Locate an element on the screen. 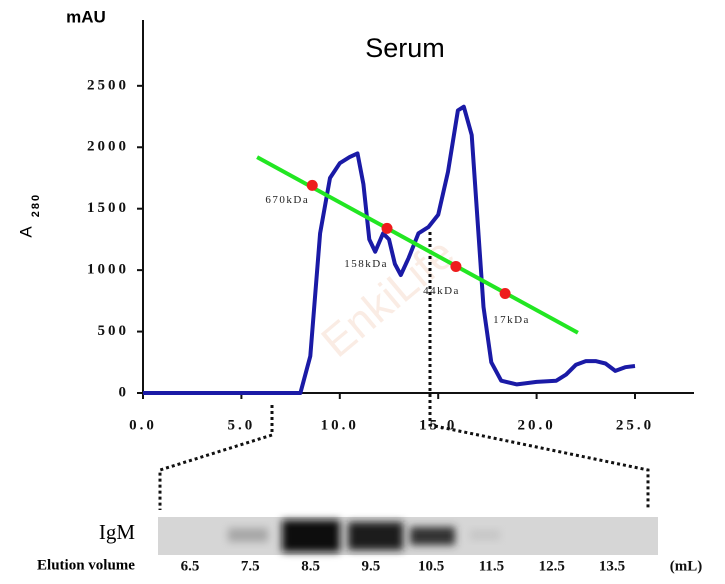 Image resolution: width=725 pixels, height=584 pixels. gel-axis-label: Elution volume is located at coordinates (86, 565).